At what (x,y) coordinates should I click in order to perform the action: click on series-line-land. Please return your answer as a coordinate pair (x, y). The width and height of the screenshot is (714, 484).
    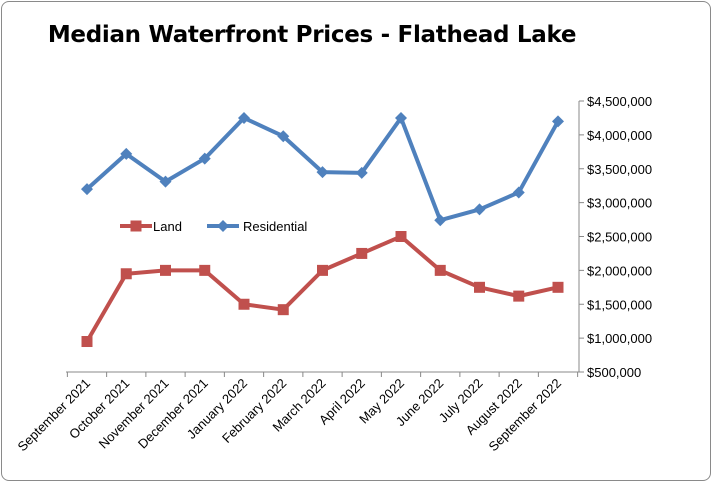
    Looking at the image, I should click on (322, 288).